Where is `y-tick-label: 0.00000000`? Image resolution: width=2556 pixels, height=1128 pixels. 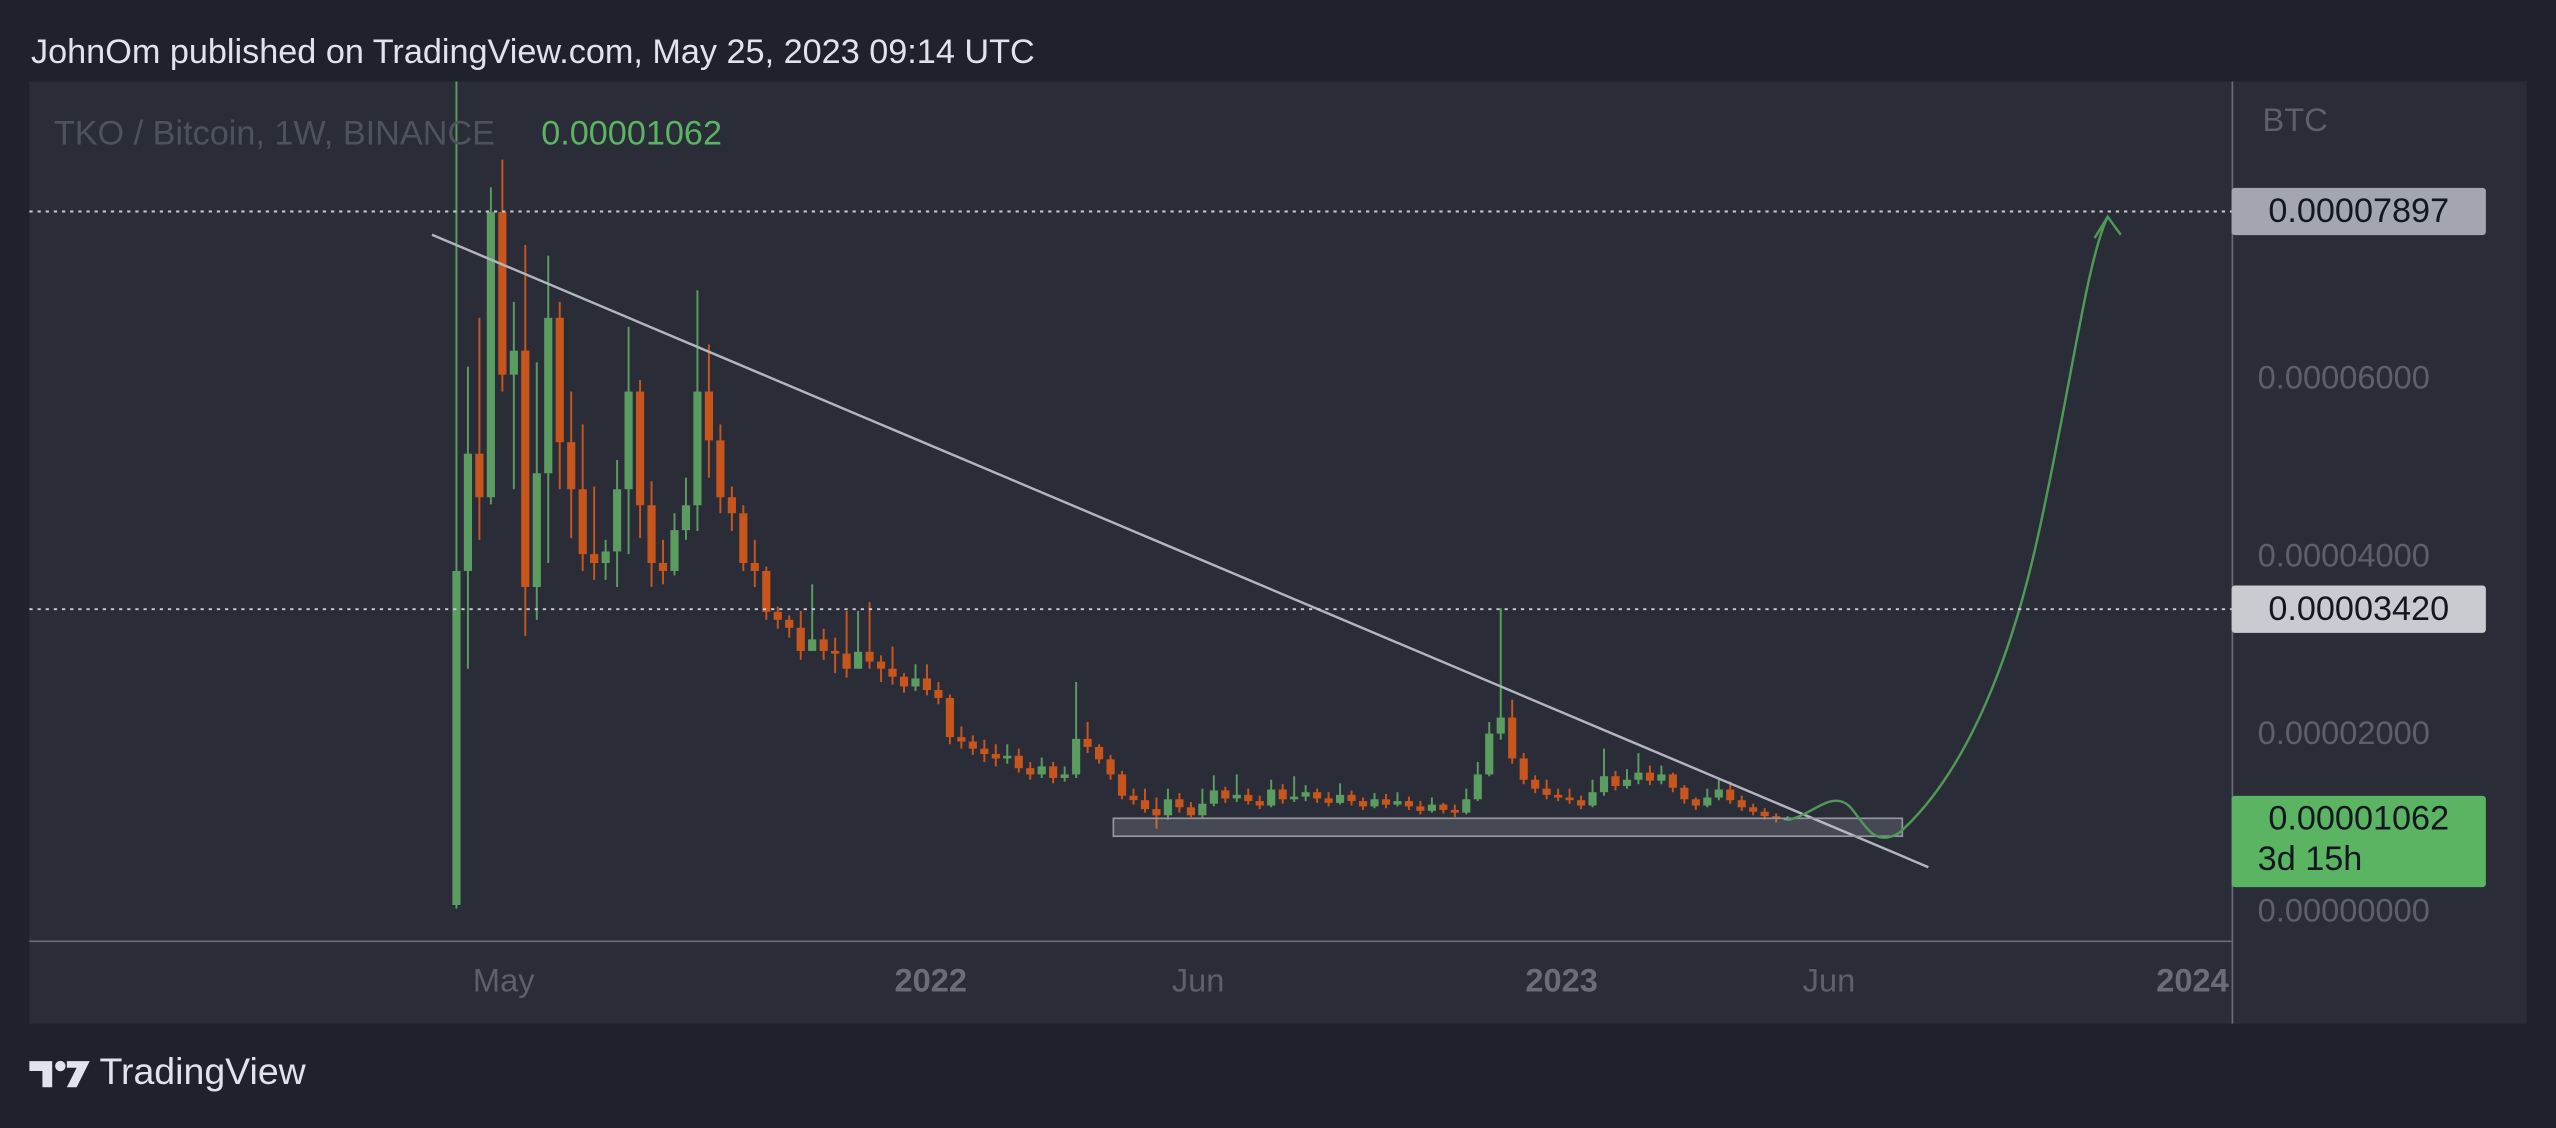
y-tick-label: 0.00000000 is located at coordinates (2344, 910).